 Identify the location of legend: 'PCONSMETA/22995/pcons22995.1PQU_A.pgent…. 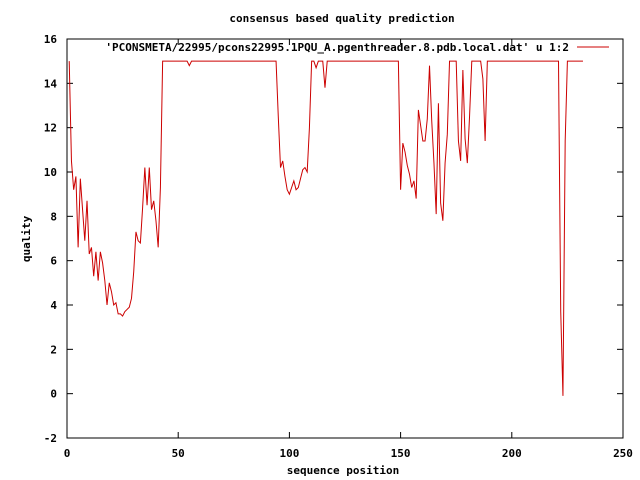
(357, 47).